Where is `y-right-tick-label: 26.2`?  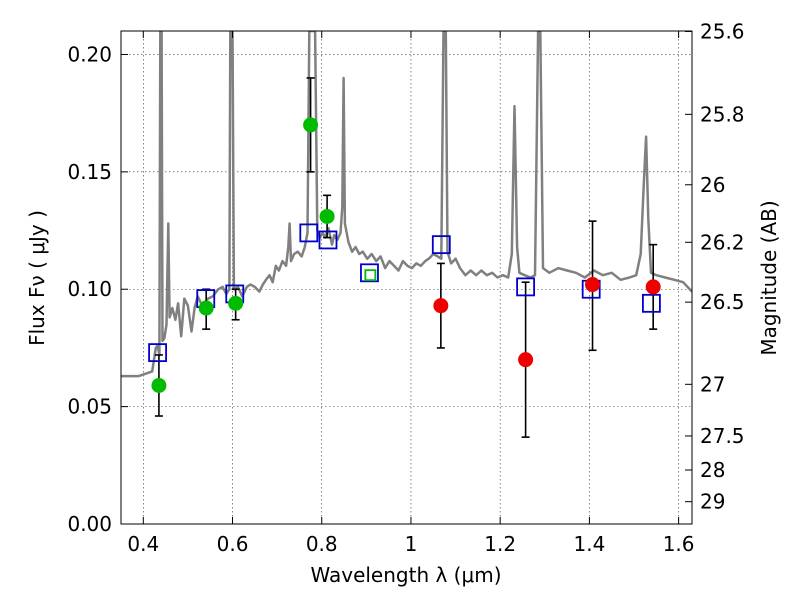 y-right-tick-label: 26.2 is located at coordinates (722, 242).